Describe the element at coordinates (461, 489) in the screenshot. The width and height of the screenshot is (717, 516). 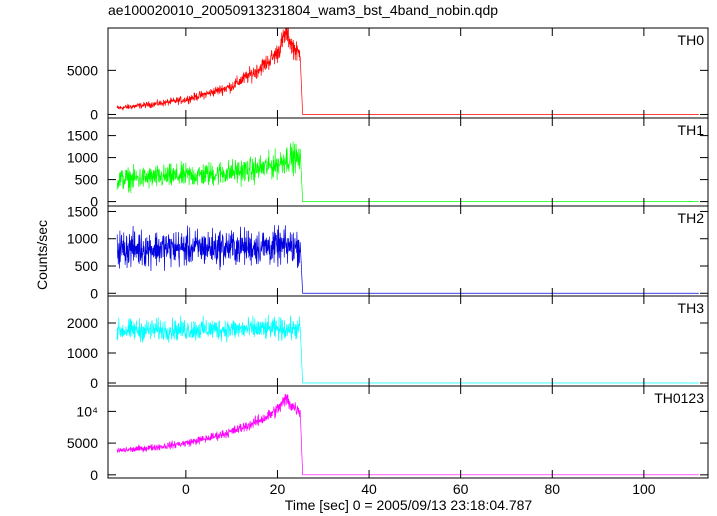
I see `x-tick-label: 60` at that location.